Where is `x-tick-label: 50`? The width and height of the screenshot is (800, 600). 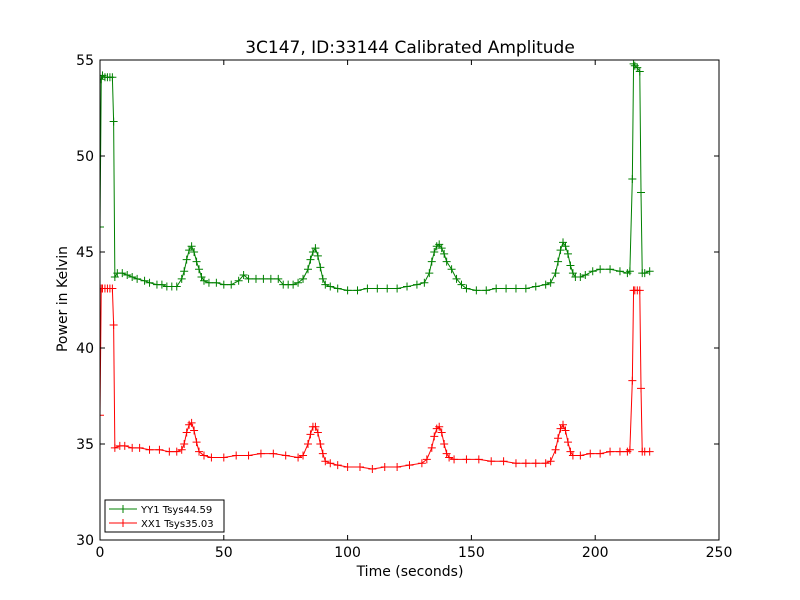
x-tick-label: 50 is located at coordinates (224, 553).